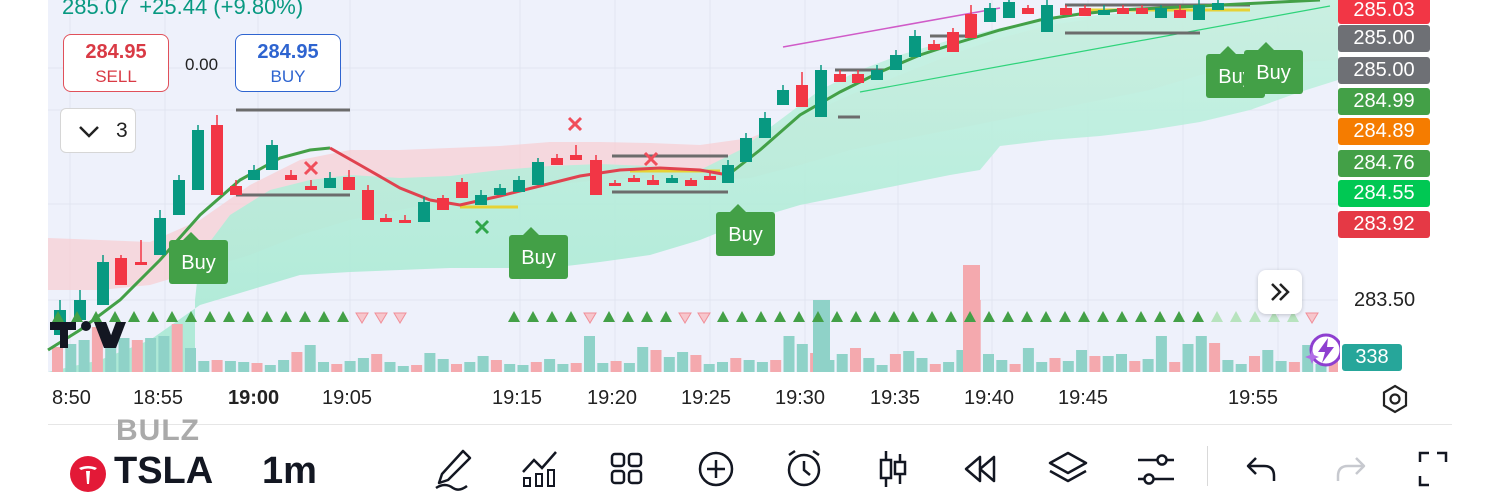  I want to click on time-label: 19:35, so click(895, 398).